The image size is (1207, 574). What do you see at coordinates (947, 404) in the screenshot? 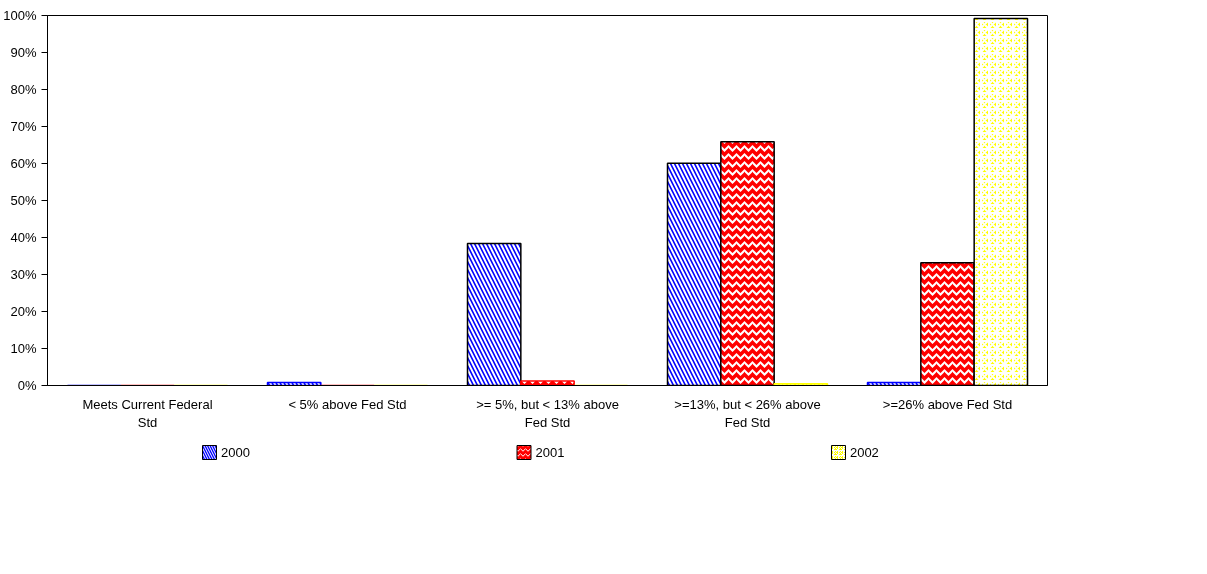
I see `x-tick-label: >=26% above Fed Std` at bounding box center [947, 404].